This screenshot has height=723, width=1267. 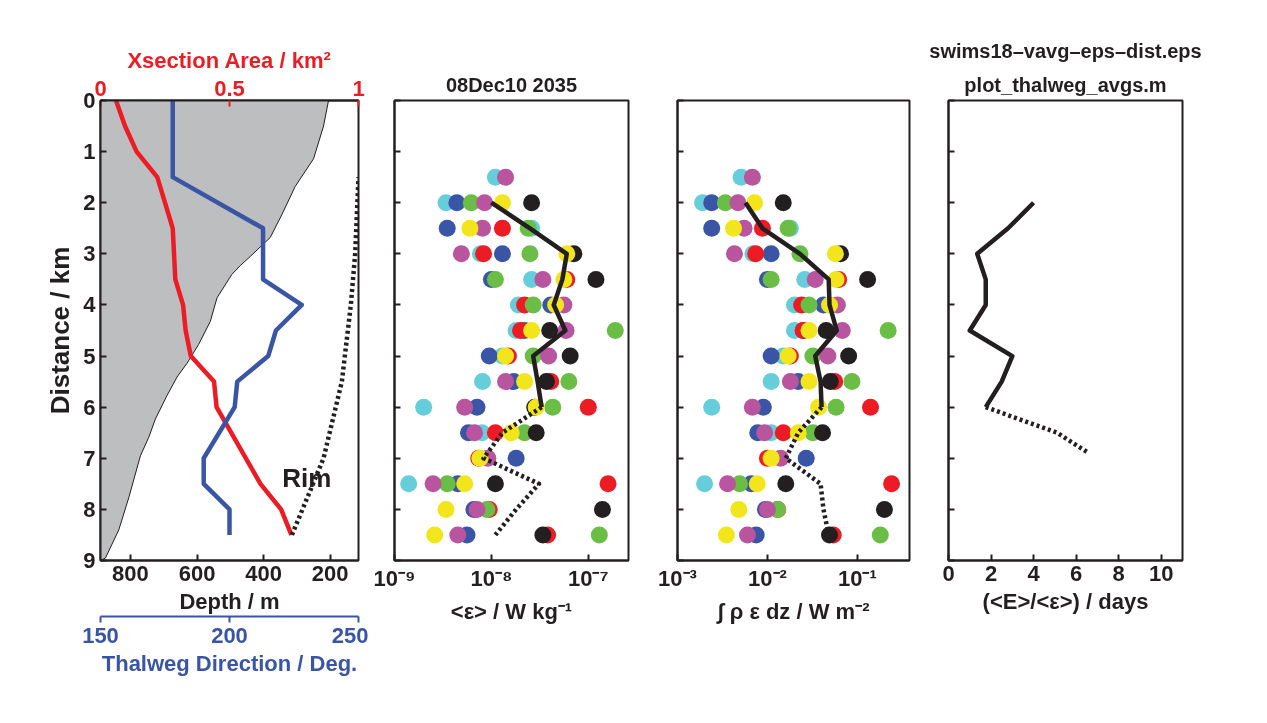 What do you see at coordinates (1065, 50) in the screenshot?
I see `chart-title: swims18–vavg–eps–dist.eps` at bounding box center [1065, 50].